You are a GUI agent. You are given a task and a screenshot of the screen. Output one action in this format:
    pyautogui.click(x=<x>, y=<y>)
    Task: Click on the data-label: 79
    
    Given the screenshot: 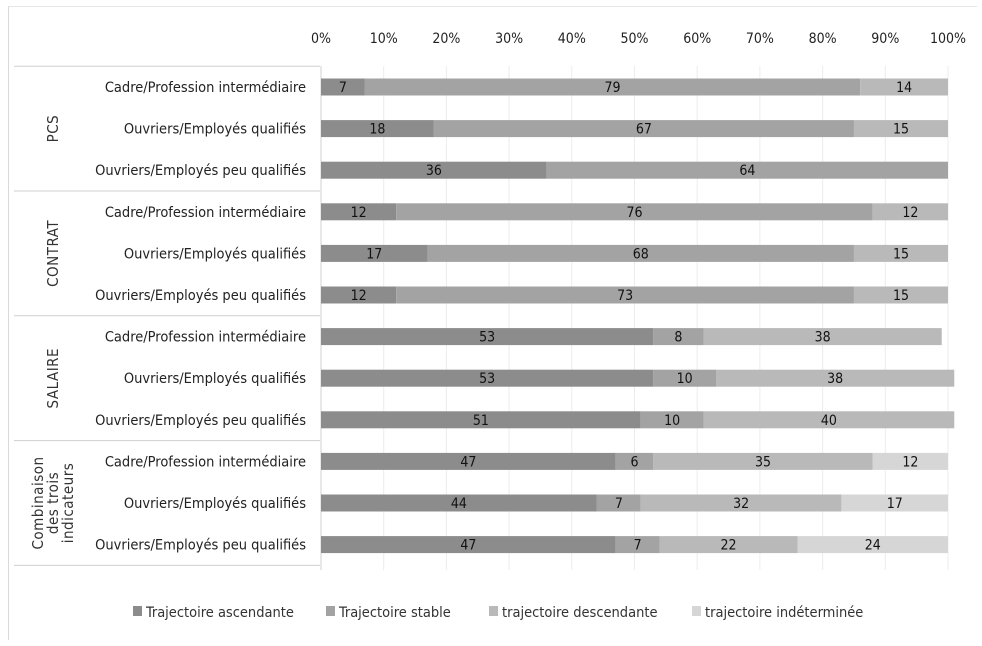 What is the action you would take?
    pyautogui.click(x=613, y=88)
    